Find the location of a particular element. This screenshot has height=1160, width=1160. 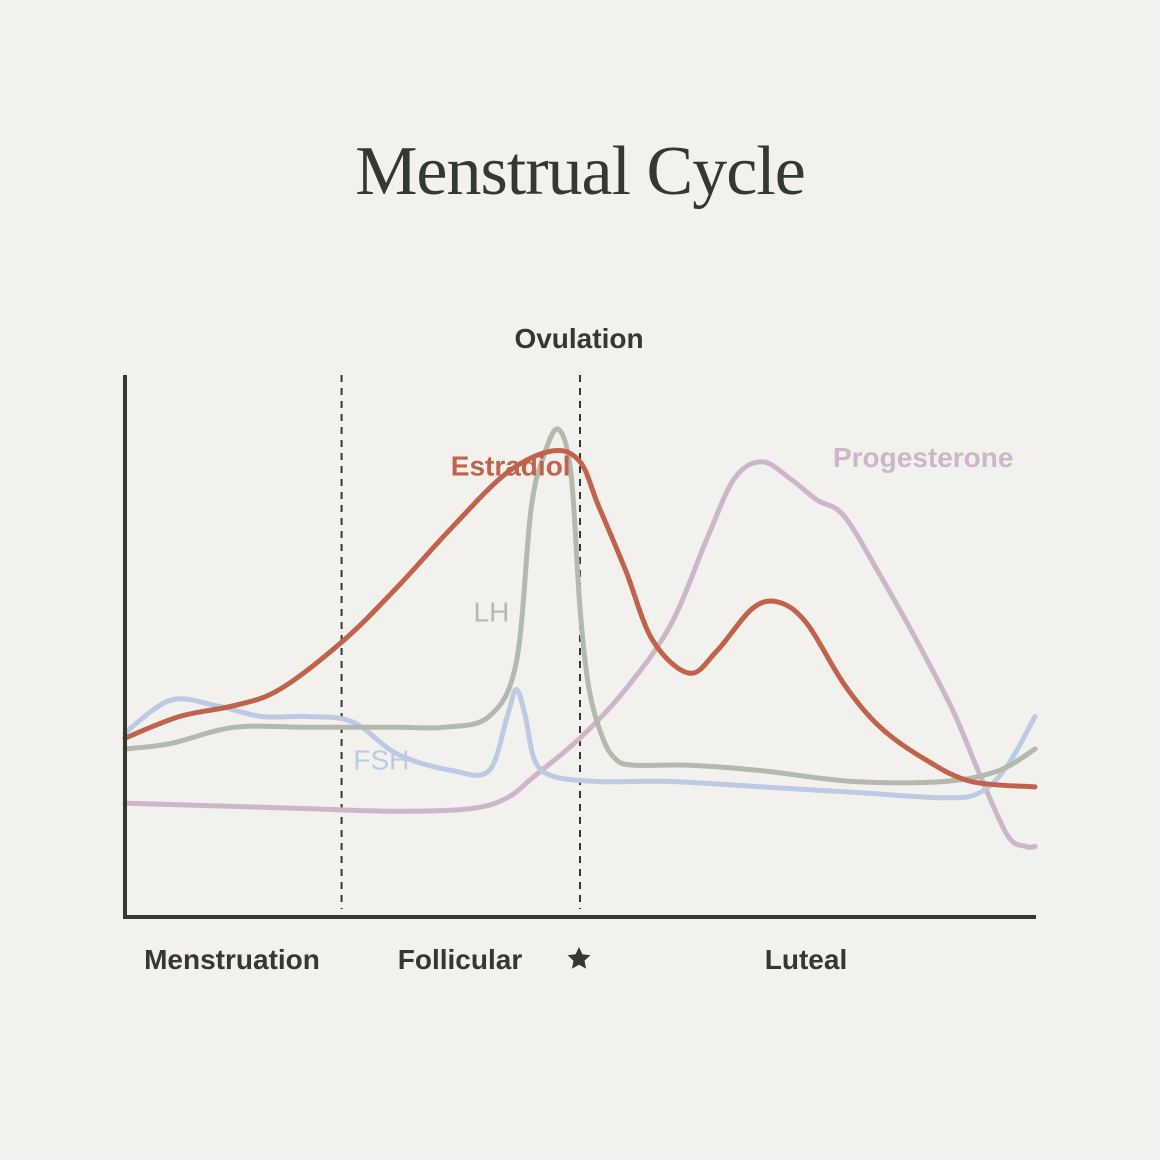

series-label-estradiol: Estradiol is located at coordinates (511, 465).